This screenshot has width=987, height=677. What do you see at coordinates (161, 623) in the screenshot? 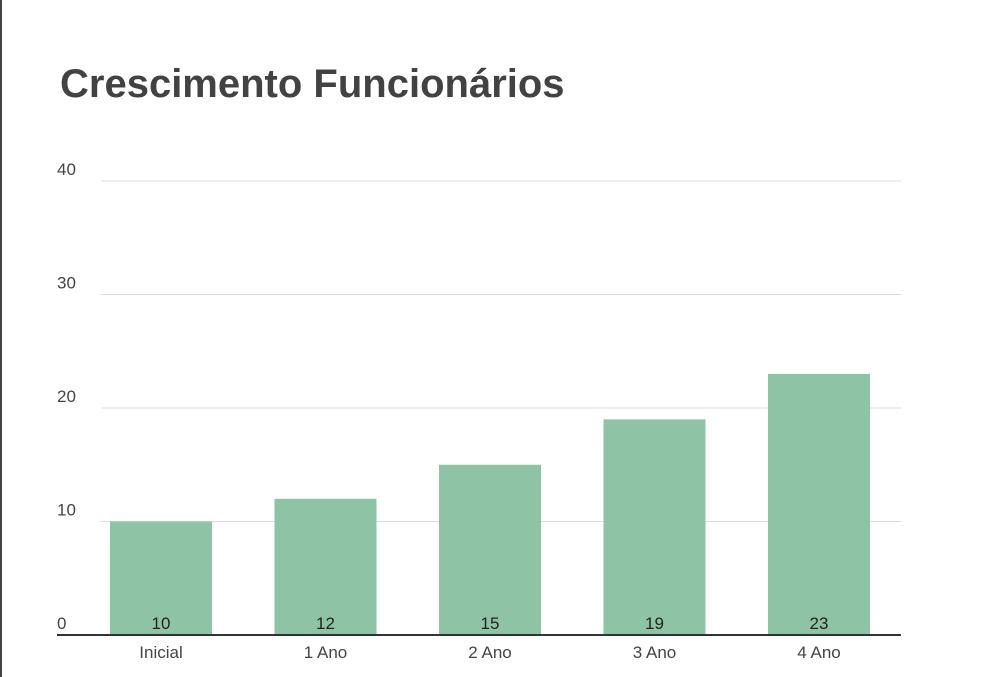
I see `data-label: 10` at bounding box center [161, 623].